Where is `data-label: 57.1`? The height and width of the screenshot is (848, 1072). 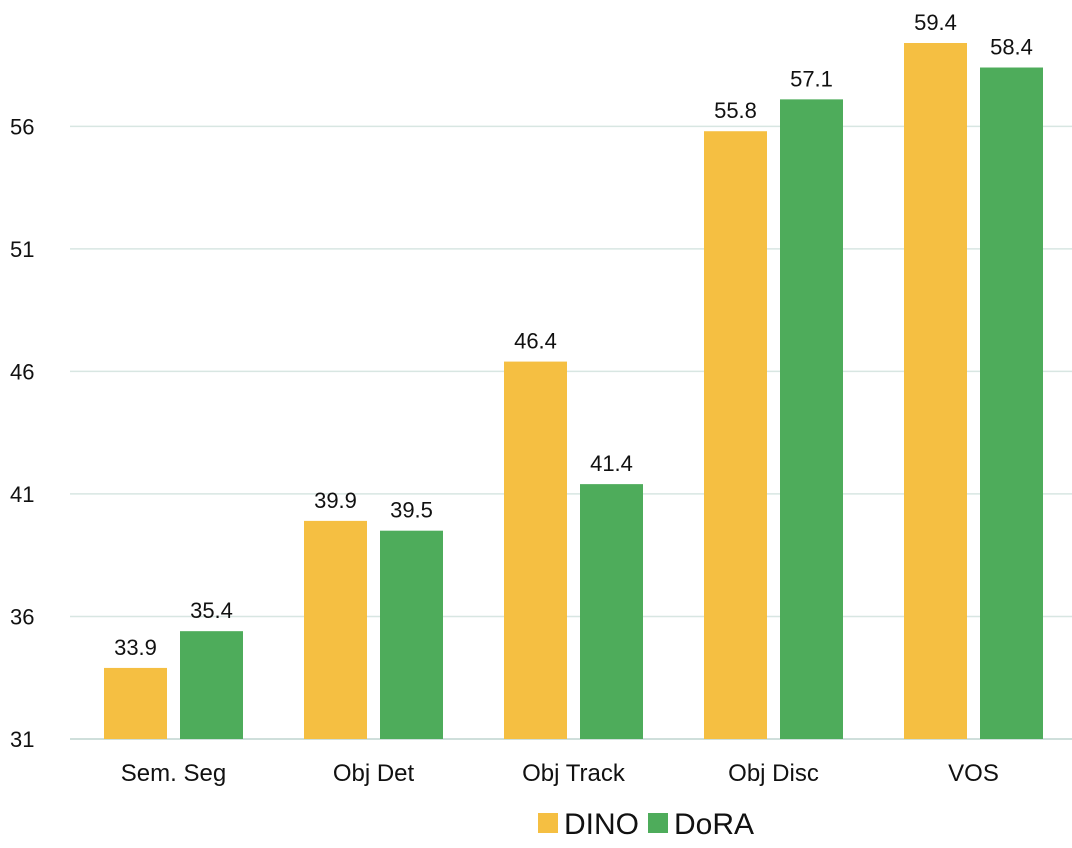 data-label: 57.1 is located at coordinates (811, 78).